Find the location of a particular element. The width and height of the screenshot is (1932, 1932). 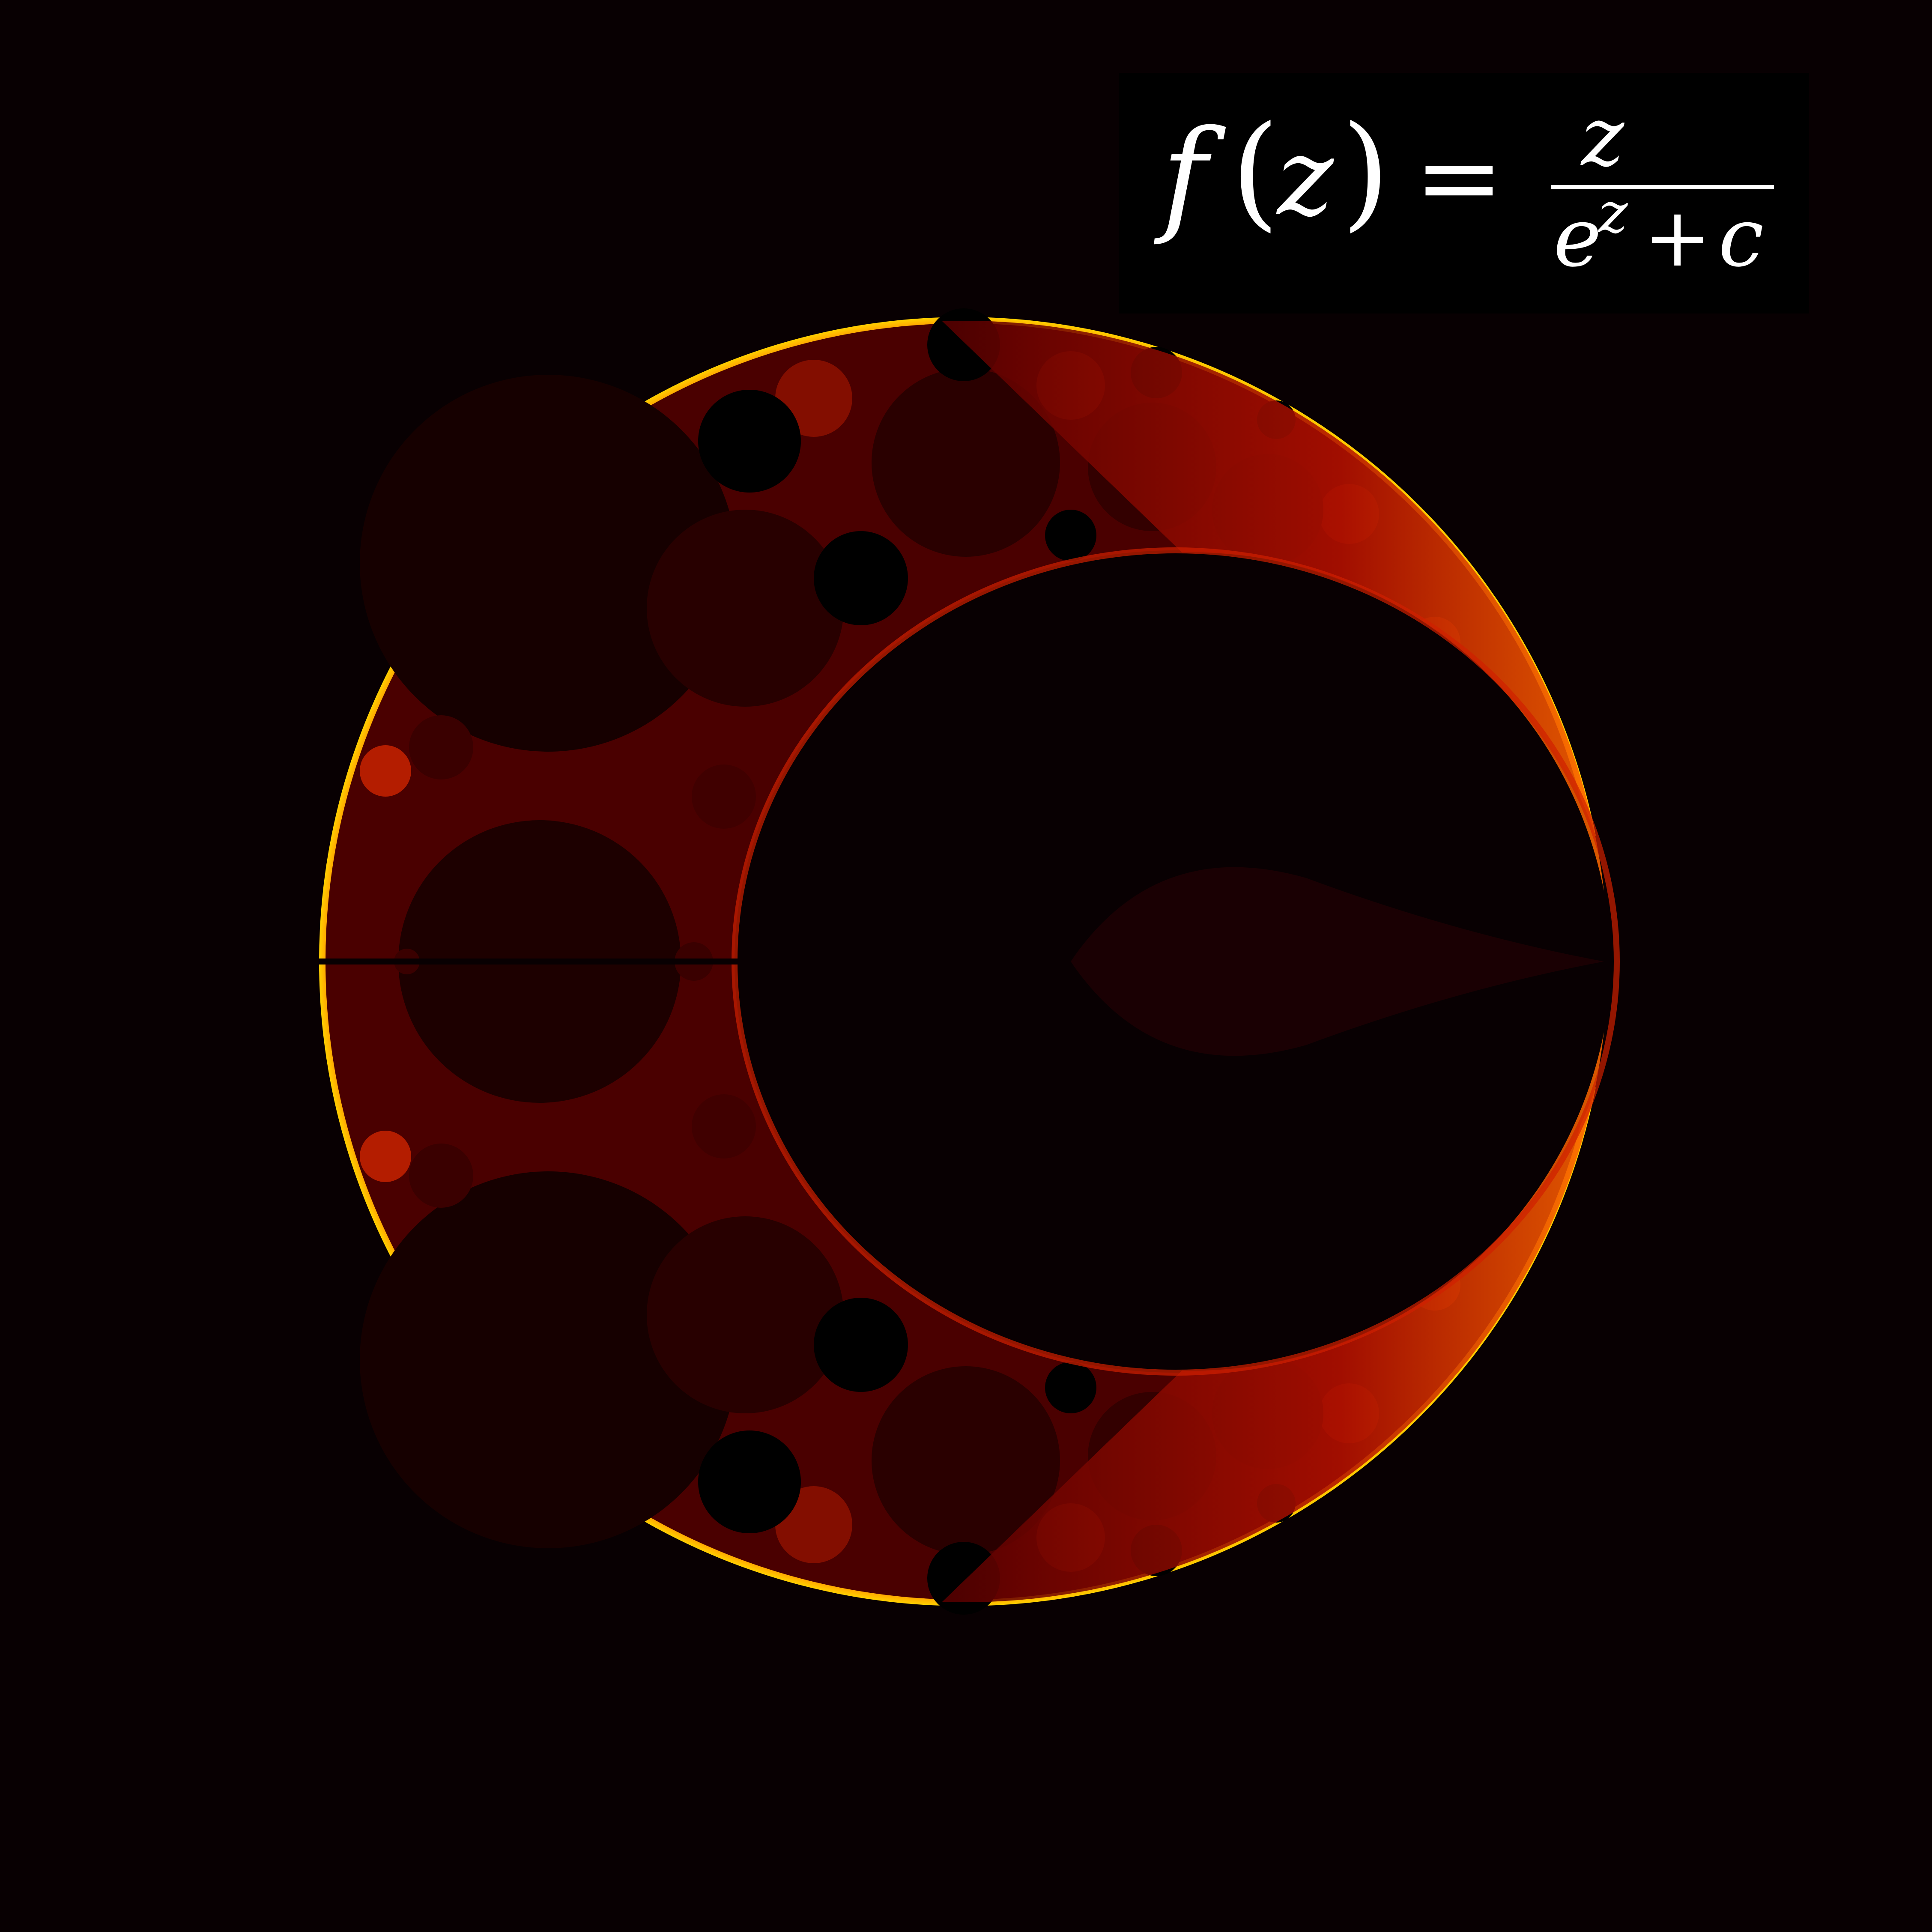

formula-numerator: z is located at coordinates (1602, 137).